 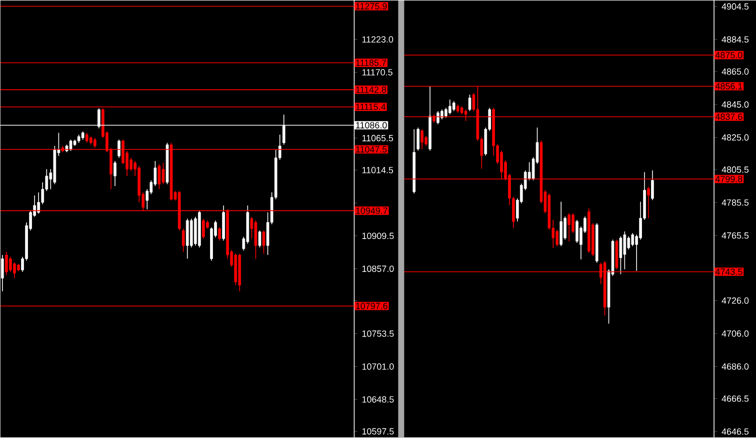 I want to click on ref-line-label: 11115.4, so click(x=371, y=107).